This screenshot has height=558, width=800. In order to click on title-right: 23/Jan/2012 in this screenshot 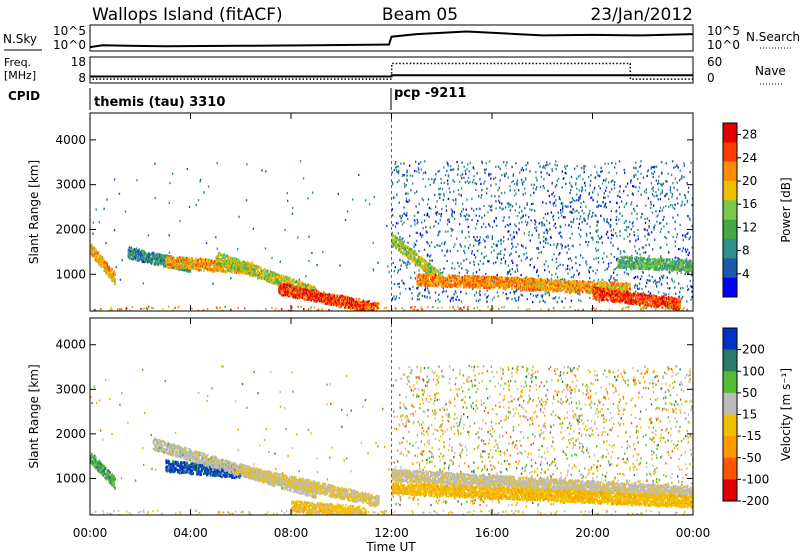, I will do `click(641, 15)`.